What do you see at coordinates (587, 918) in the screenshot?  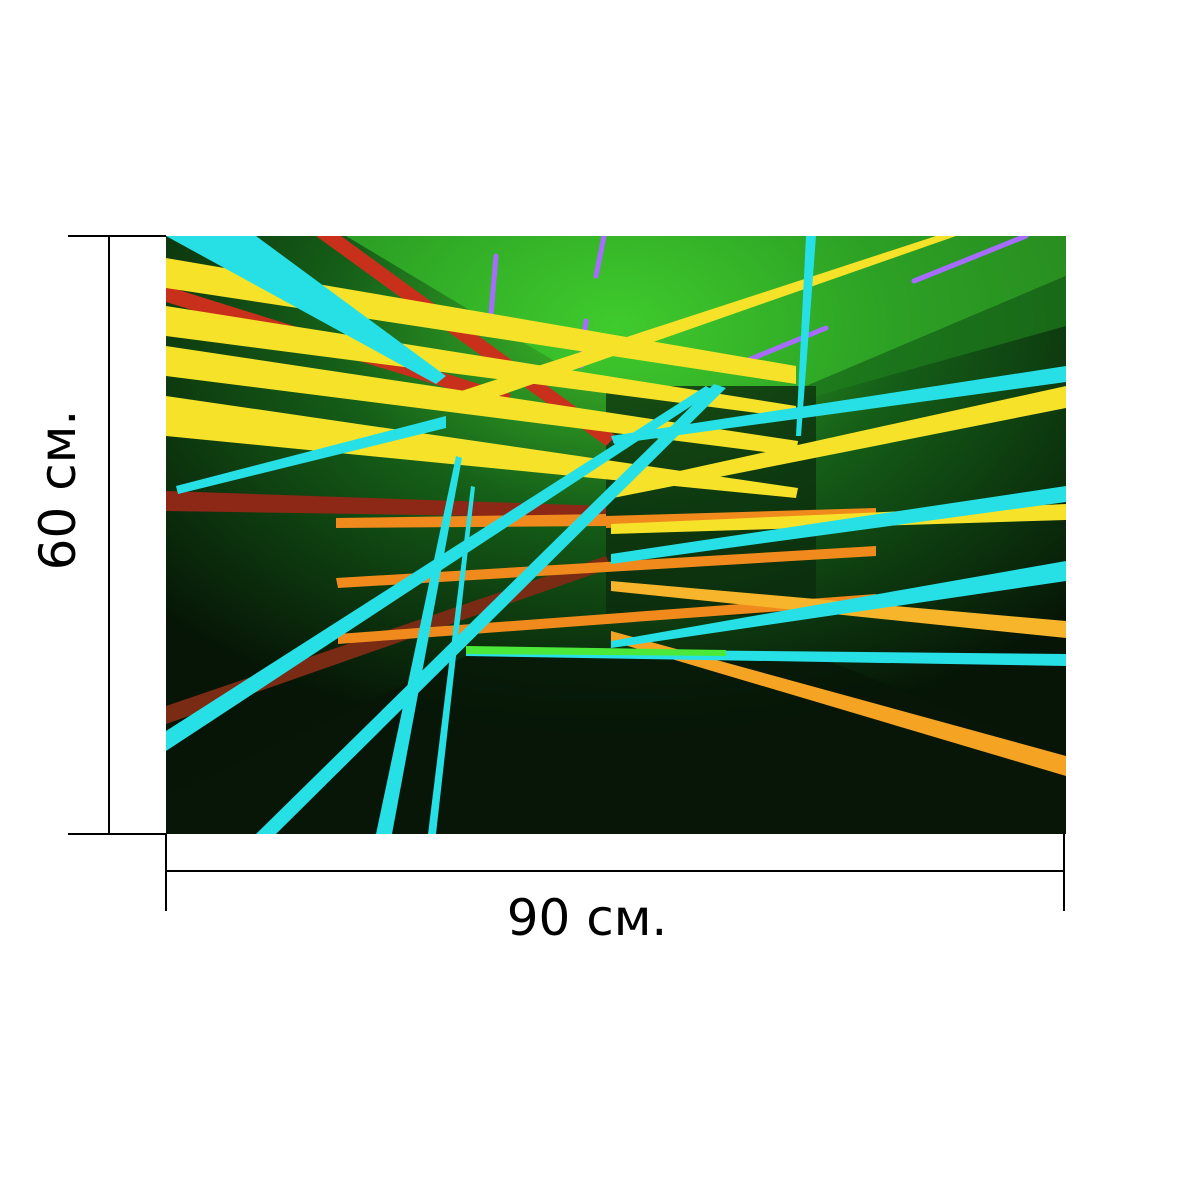 I see `width-label: 90 см.` at bounding box center [587, 918].